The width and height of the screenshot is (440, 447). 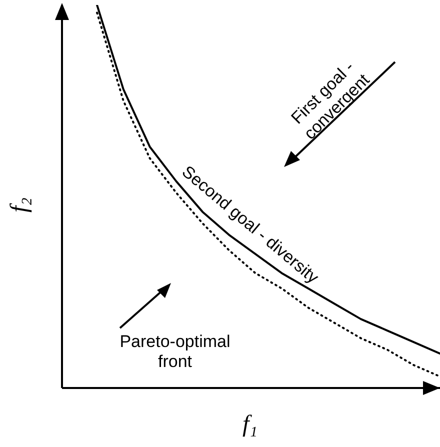 What do you see at coordinates (250, 425) in the screenshot?
I see `x-axis-title: f₁` at bounding box center [250, 425].